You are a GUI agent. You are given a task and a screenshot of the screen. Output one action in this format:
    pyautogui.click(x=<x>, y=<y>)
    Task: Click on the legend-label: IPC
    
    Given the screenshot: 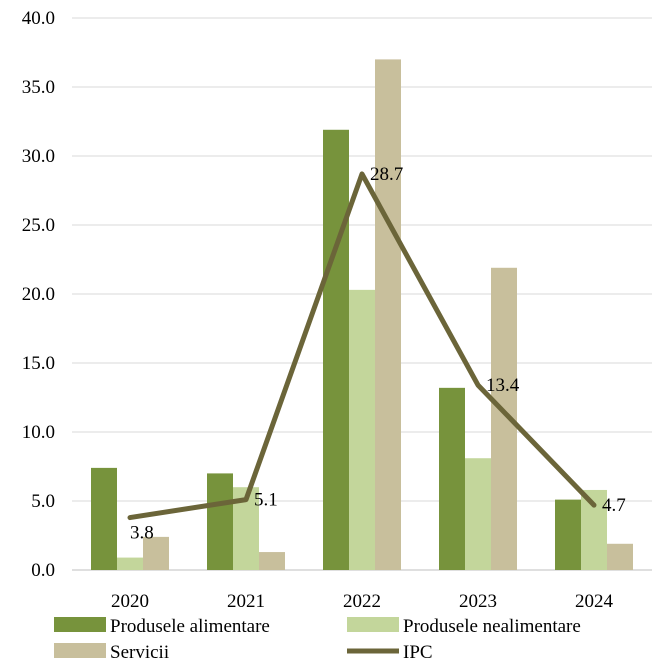 What is the action you would take?
    pyautogui.click(x=418, y=652)
    